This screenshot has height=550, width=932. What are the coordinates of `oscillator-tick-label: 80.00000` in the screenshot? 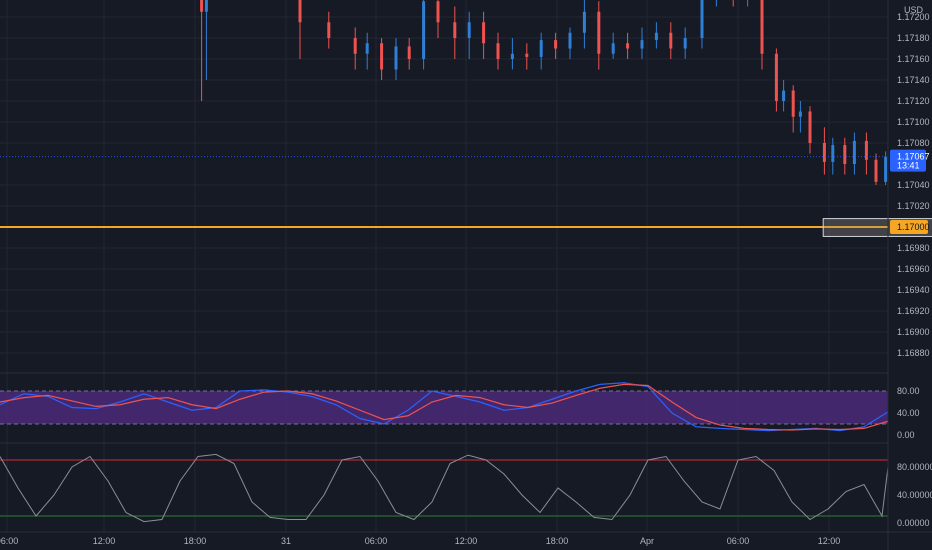 It's located at (914, 467).